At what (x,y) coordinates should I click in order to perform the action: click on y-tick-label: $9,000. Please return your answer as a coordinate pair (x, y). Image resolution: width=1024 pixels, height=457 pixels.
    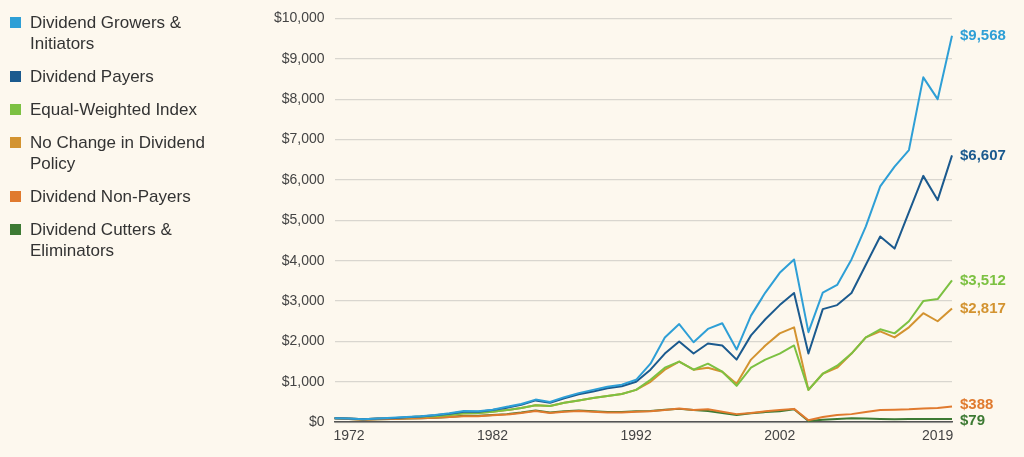
    Looking at the image, I should click on (303, 57).